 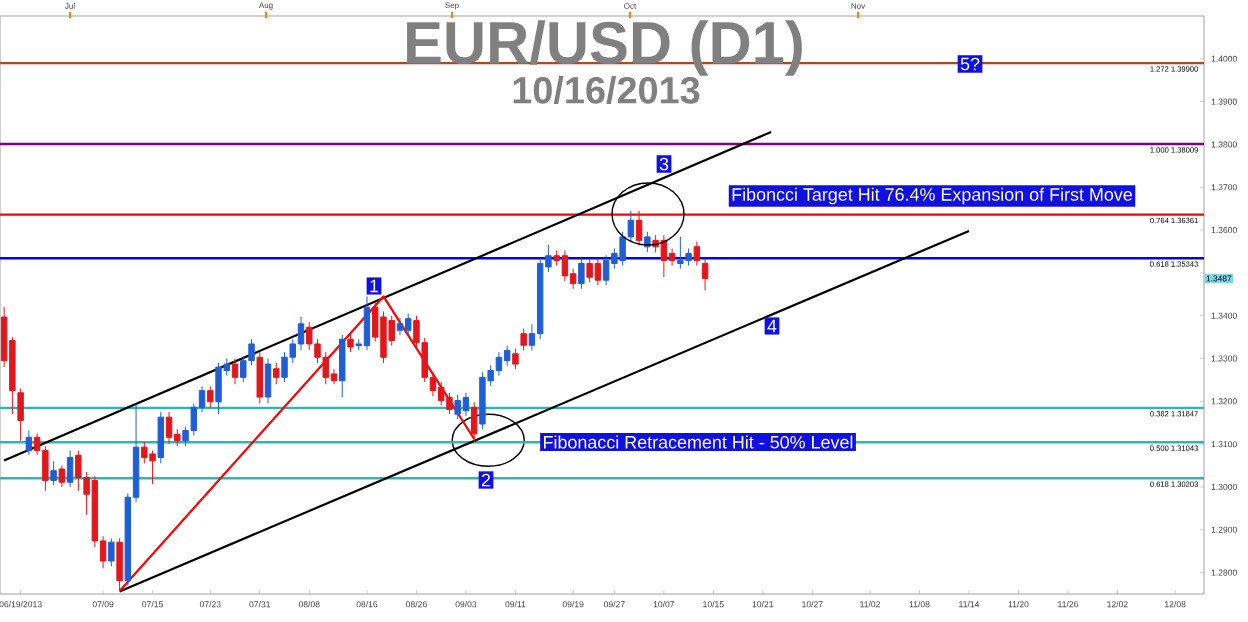 What do you see at coordinates (932, 196) in the screenshot?
I see `annotation: Fiboncci Target Hit 76.4% Expansion of First Move` at bounding box center [932, 196].